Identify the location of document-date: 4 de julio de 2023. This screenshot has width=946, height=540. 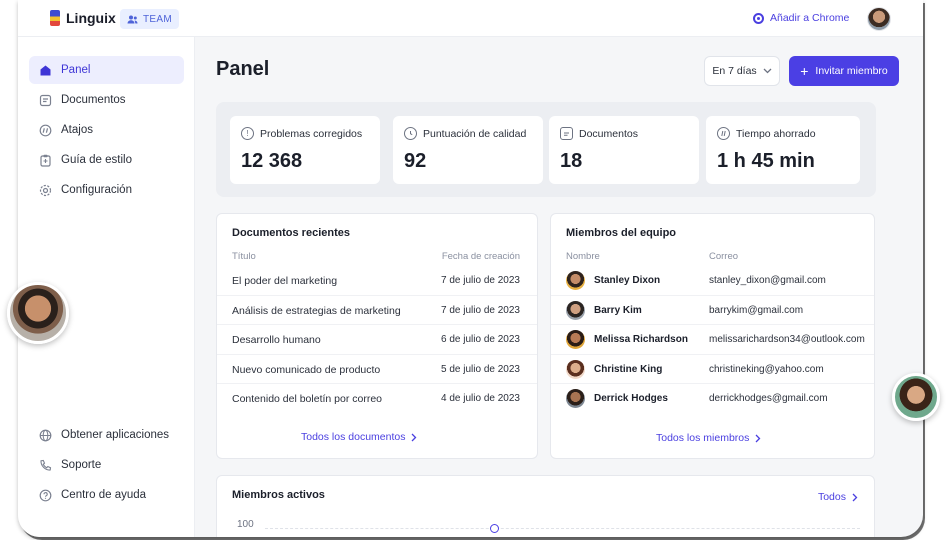
(480, 398).